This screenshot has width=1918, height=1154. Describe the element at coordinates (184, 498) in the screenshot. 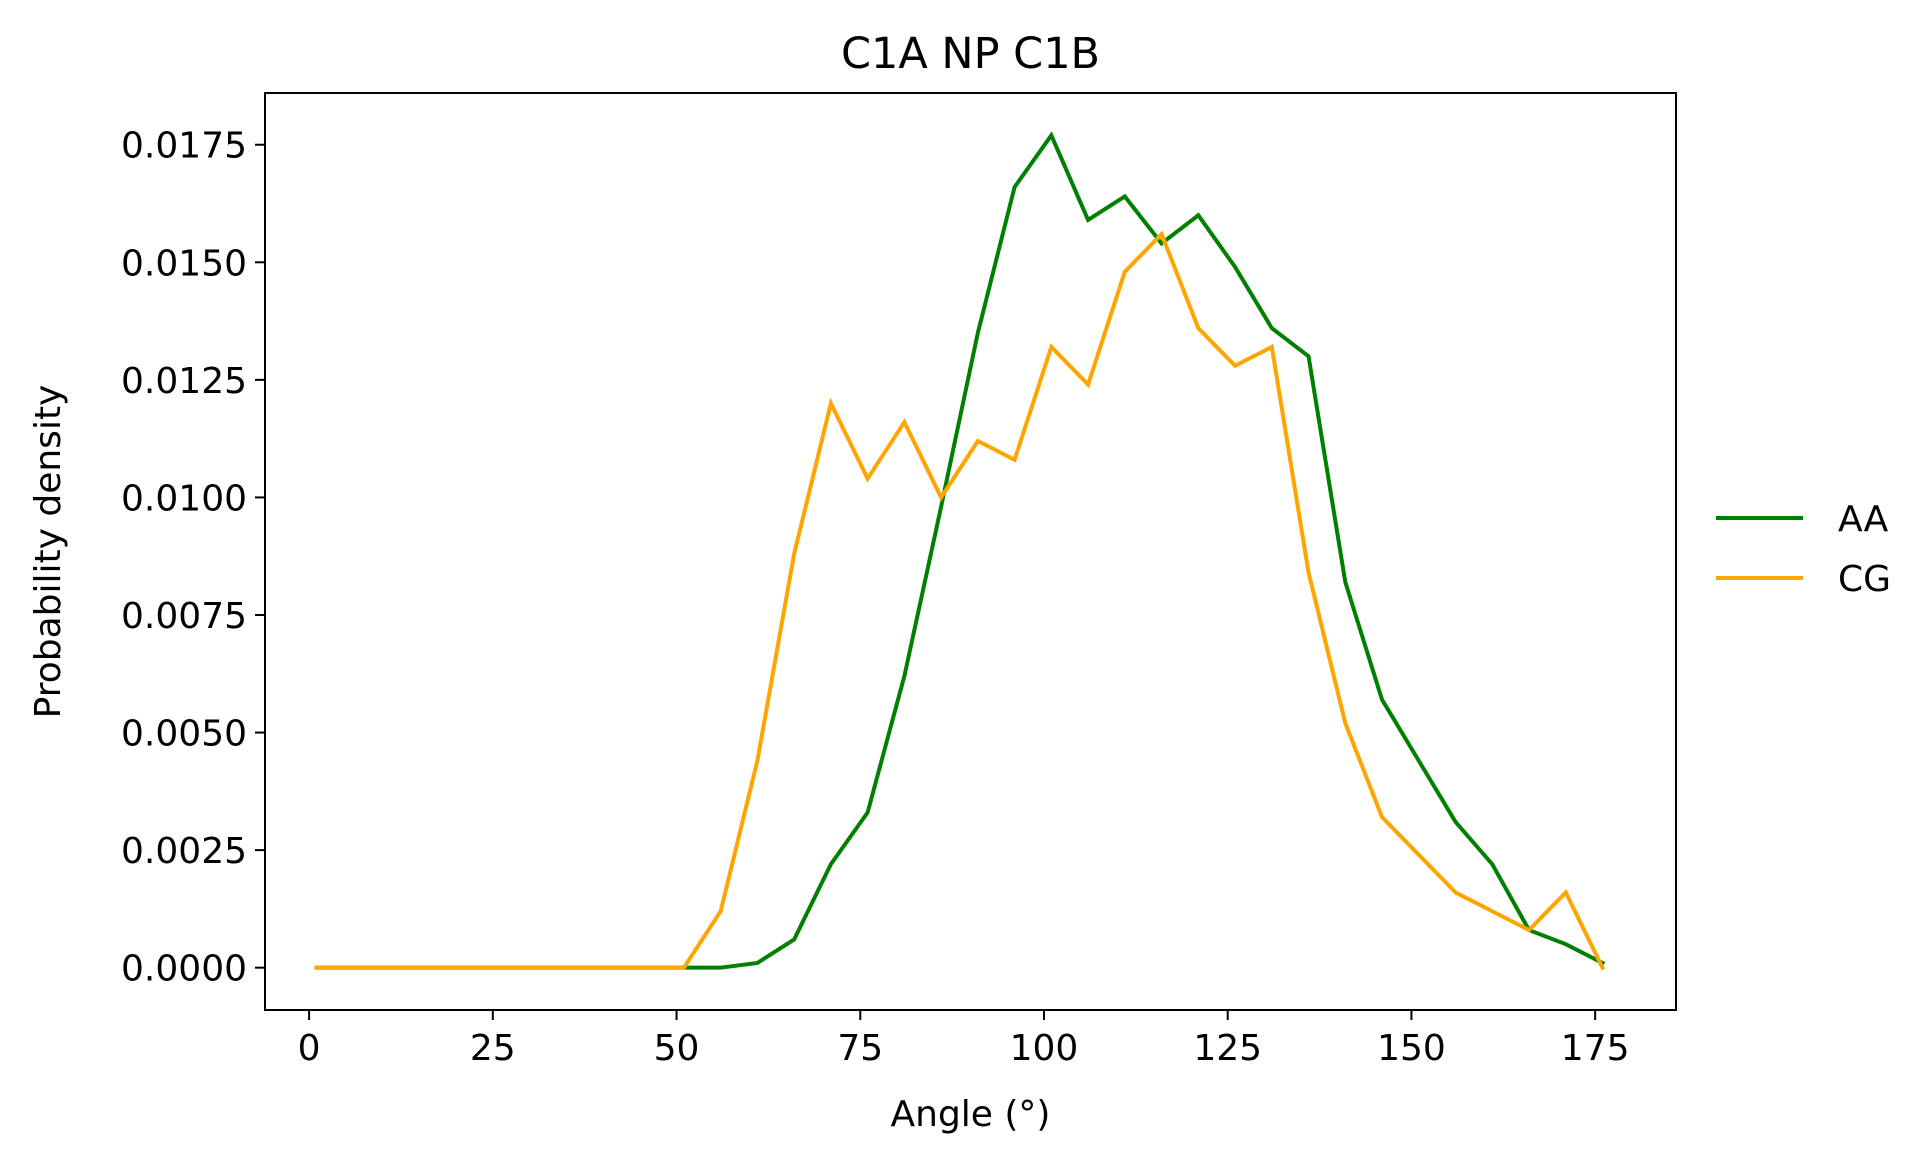

I see `y-tick-label: 0.0100` at that location.